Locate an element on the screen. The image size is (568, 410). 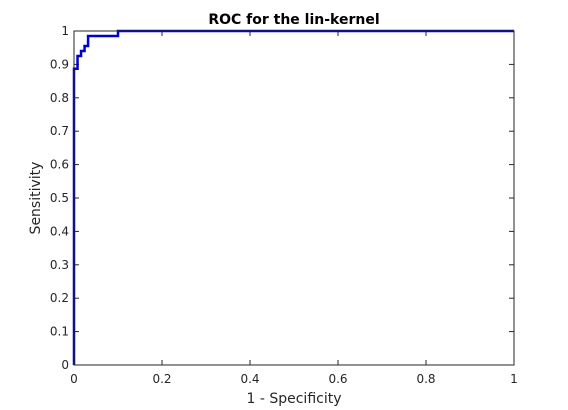
y-tick-label: 0.6 is located at coordinates (59, 165).